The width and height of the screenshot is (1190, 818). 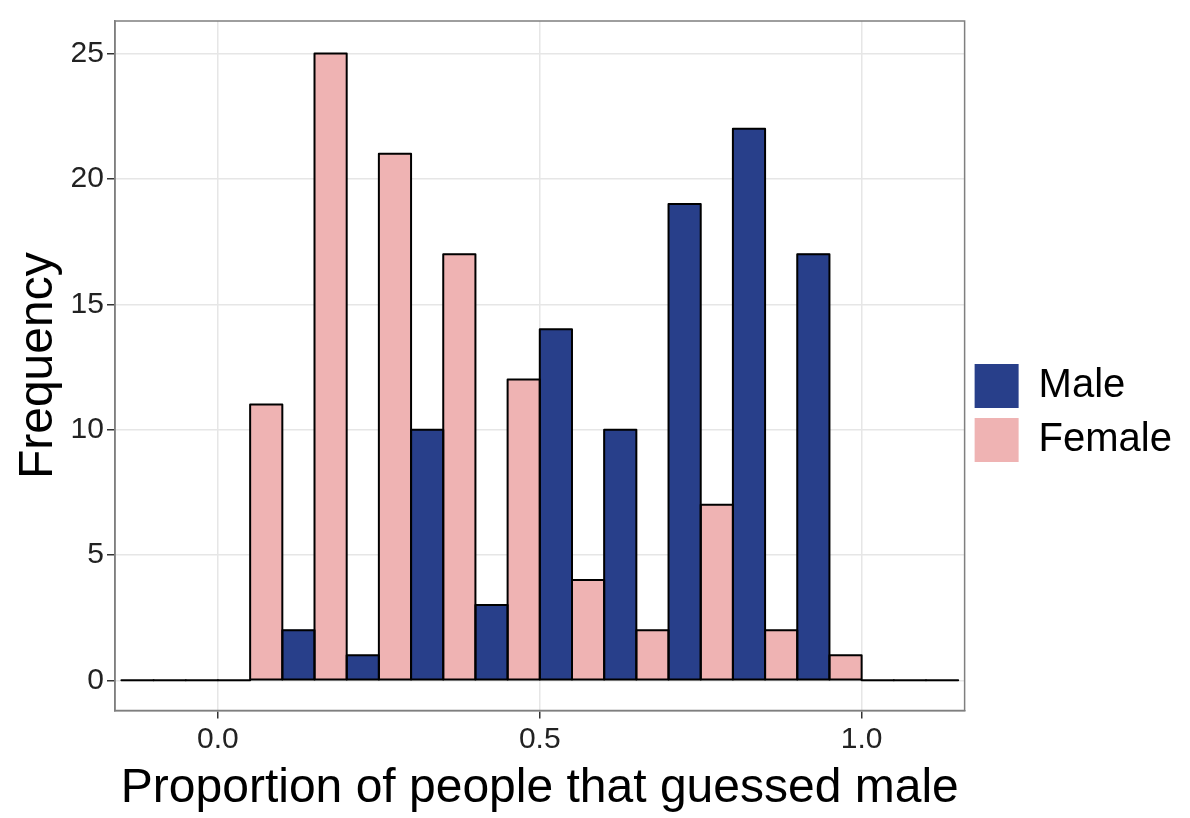 What do you see at coordinates (1105, 437) in the screenshot?
I see `legend-label: Female` at bounding box center [1105, 437].